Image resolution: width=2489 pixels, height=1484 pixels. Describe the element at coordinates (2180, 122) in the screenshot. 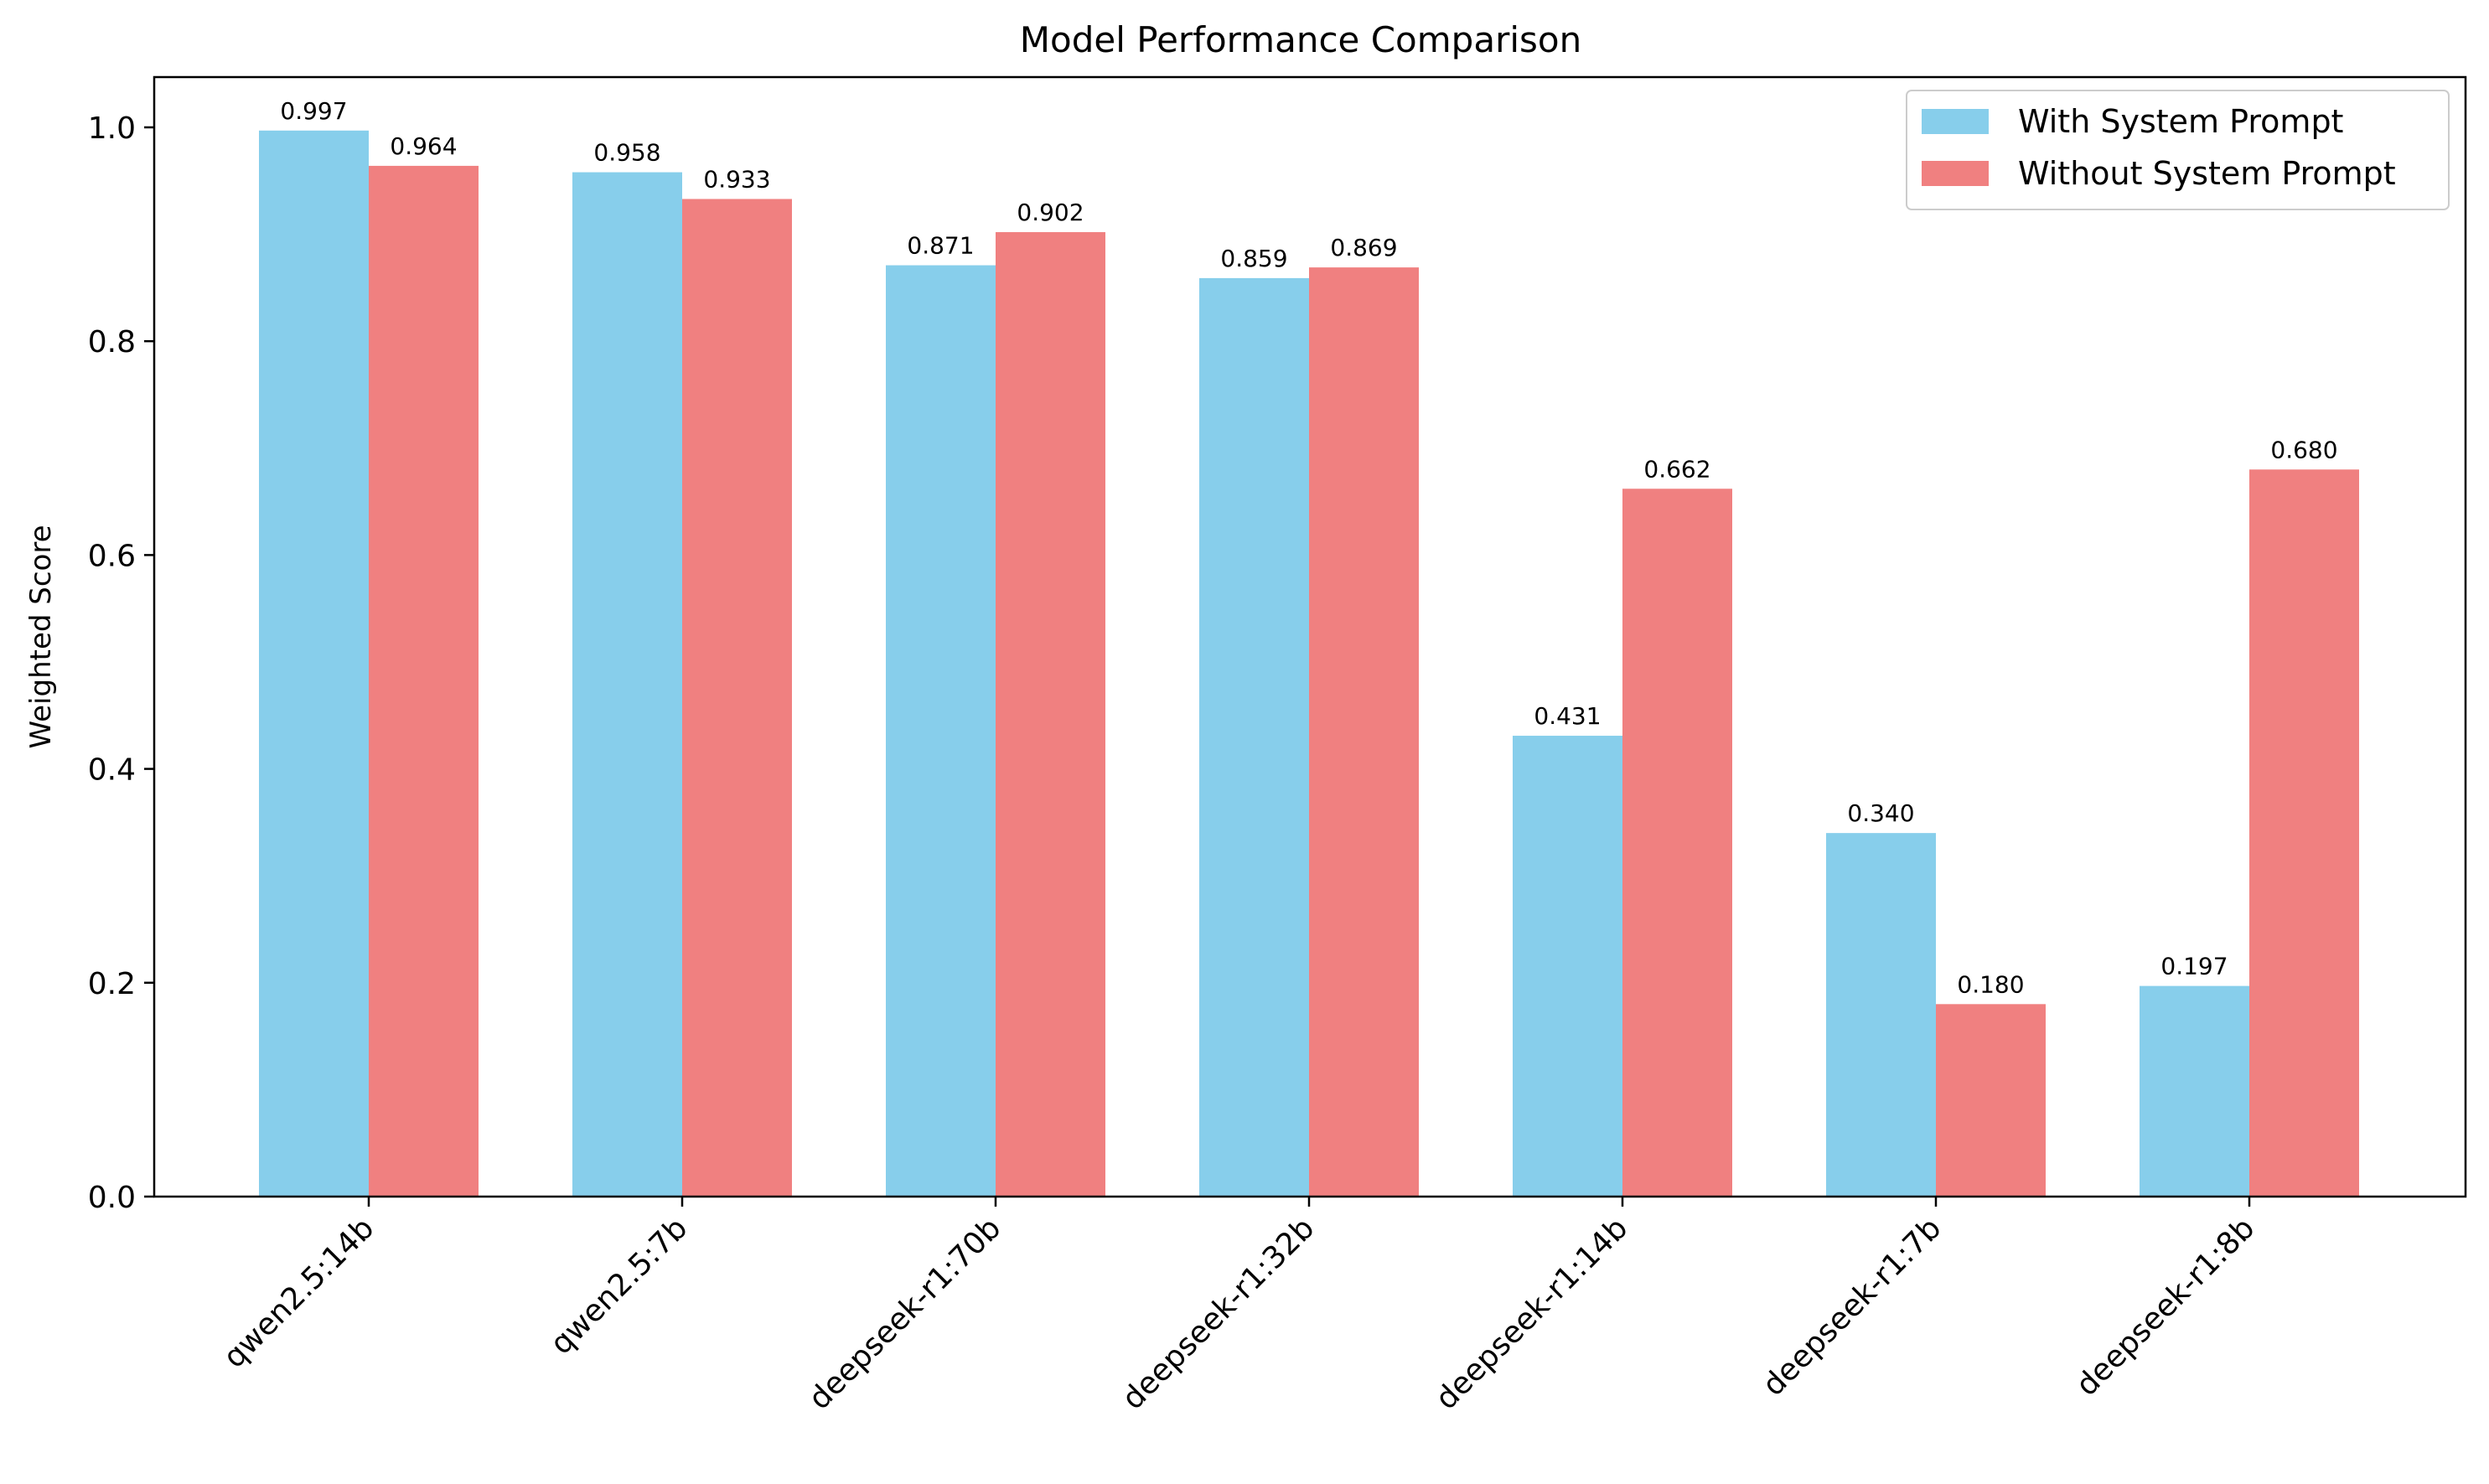

I see `legend-label: With System Prompt` at that location.